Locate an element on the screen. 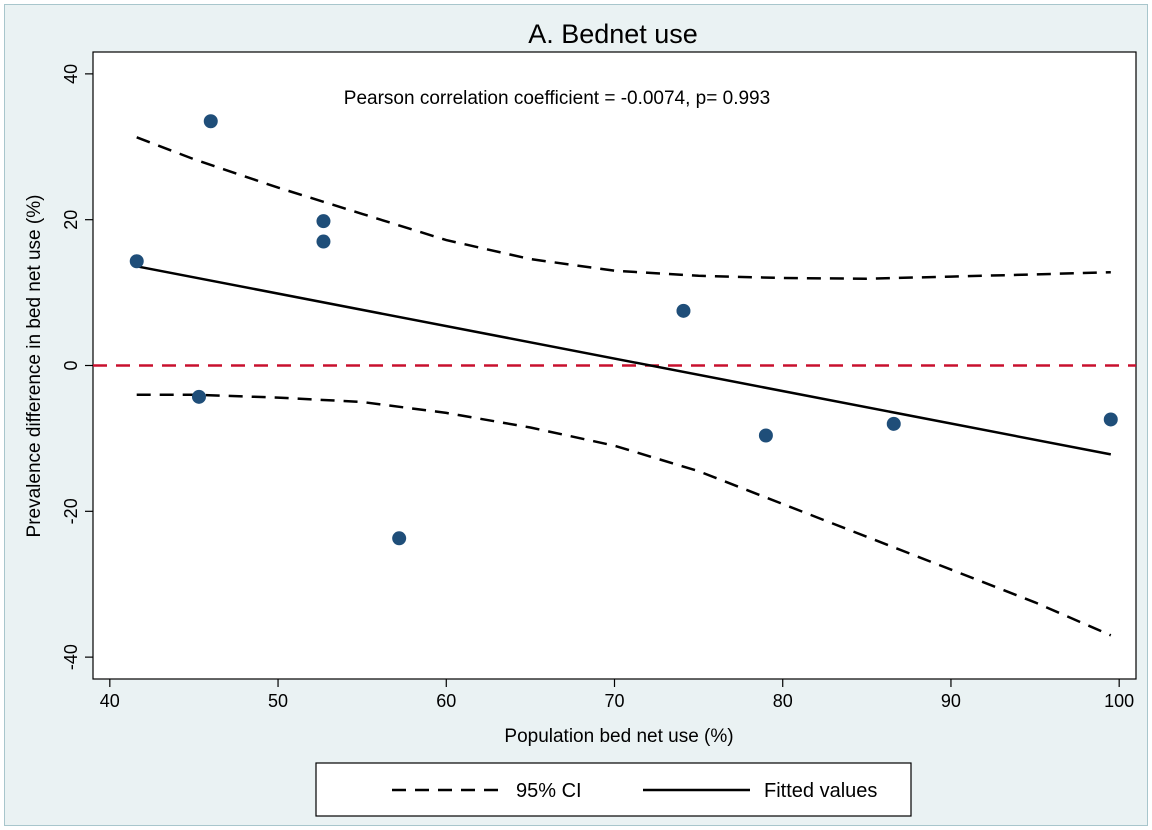 Image resolution: width=1152 pixels, height=830 pixels. x-tick-label: 80 is located at coordinates (783, 701).